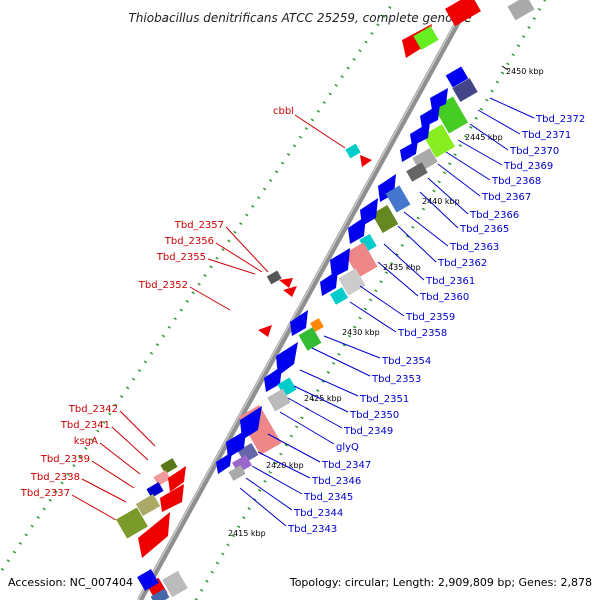 The width and height of the screenshot is (600, 600). Describe the element at coordinates (55, 477) in the screenshot. I see `gene-label: Tbd_2338` at that location.